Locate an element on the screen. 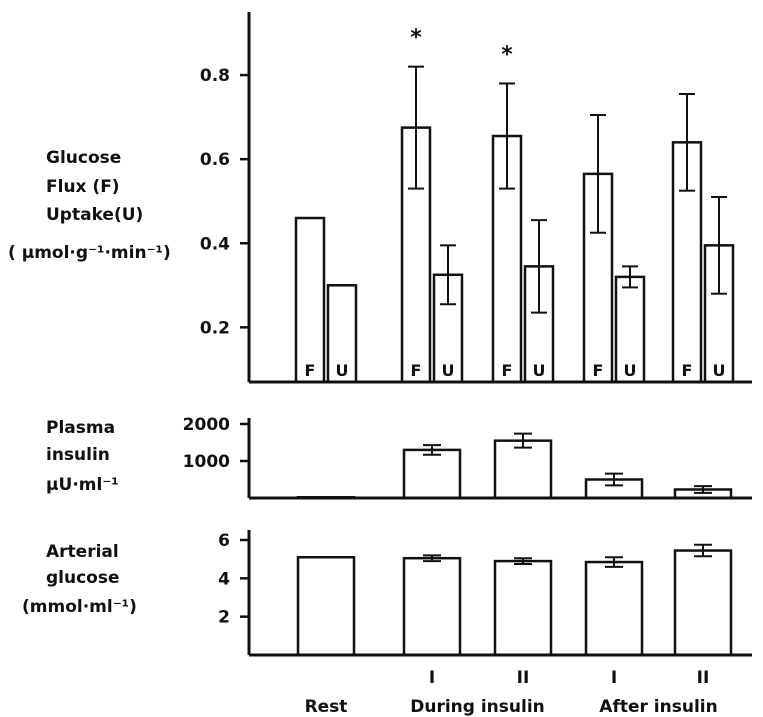 The width and height of the screenshot is (763, 717). glucose-ytick-label-0: 2 is located at coordinates (224, 618).